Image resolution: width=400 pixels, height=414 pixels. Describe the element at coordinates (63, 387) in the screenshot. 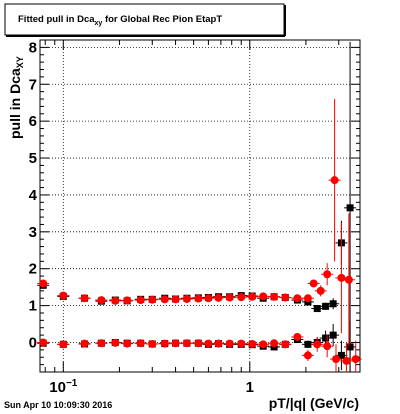

I see `x-tick-label: 10−1` at that location.